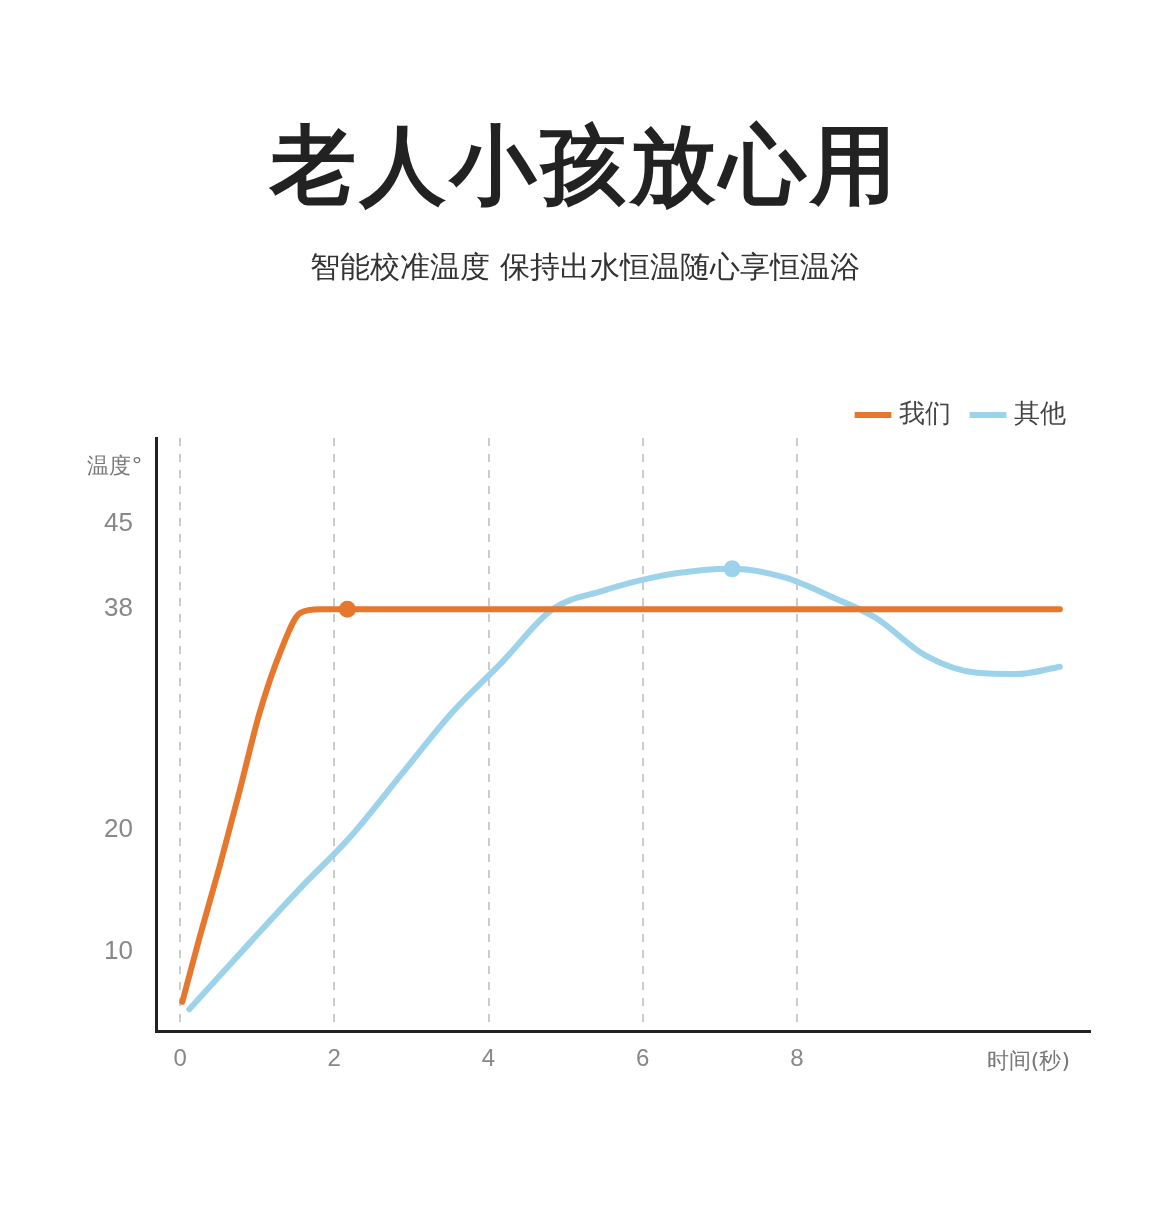  I want to click on y-tick-label: 10, so click(118, 949).